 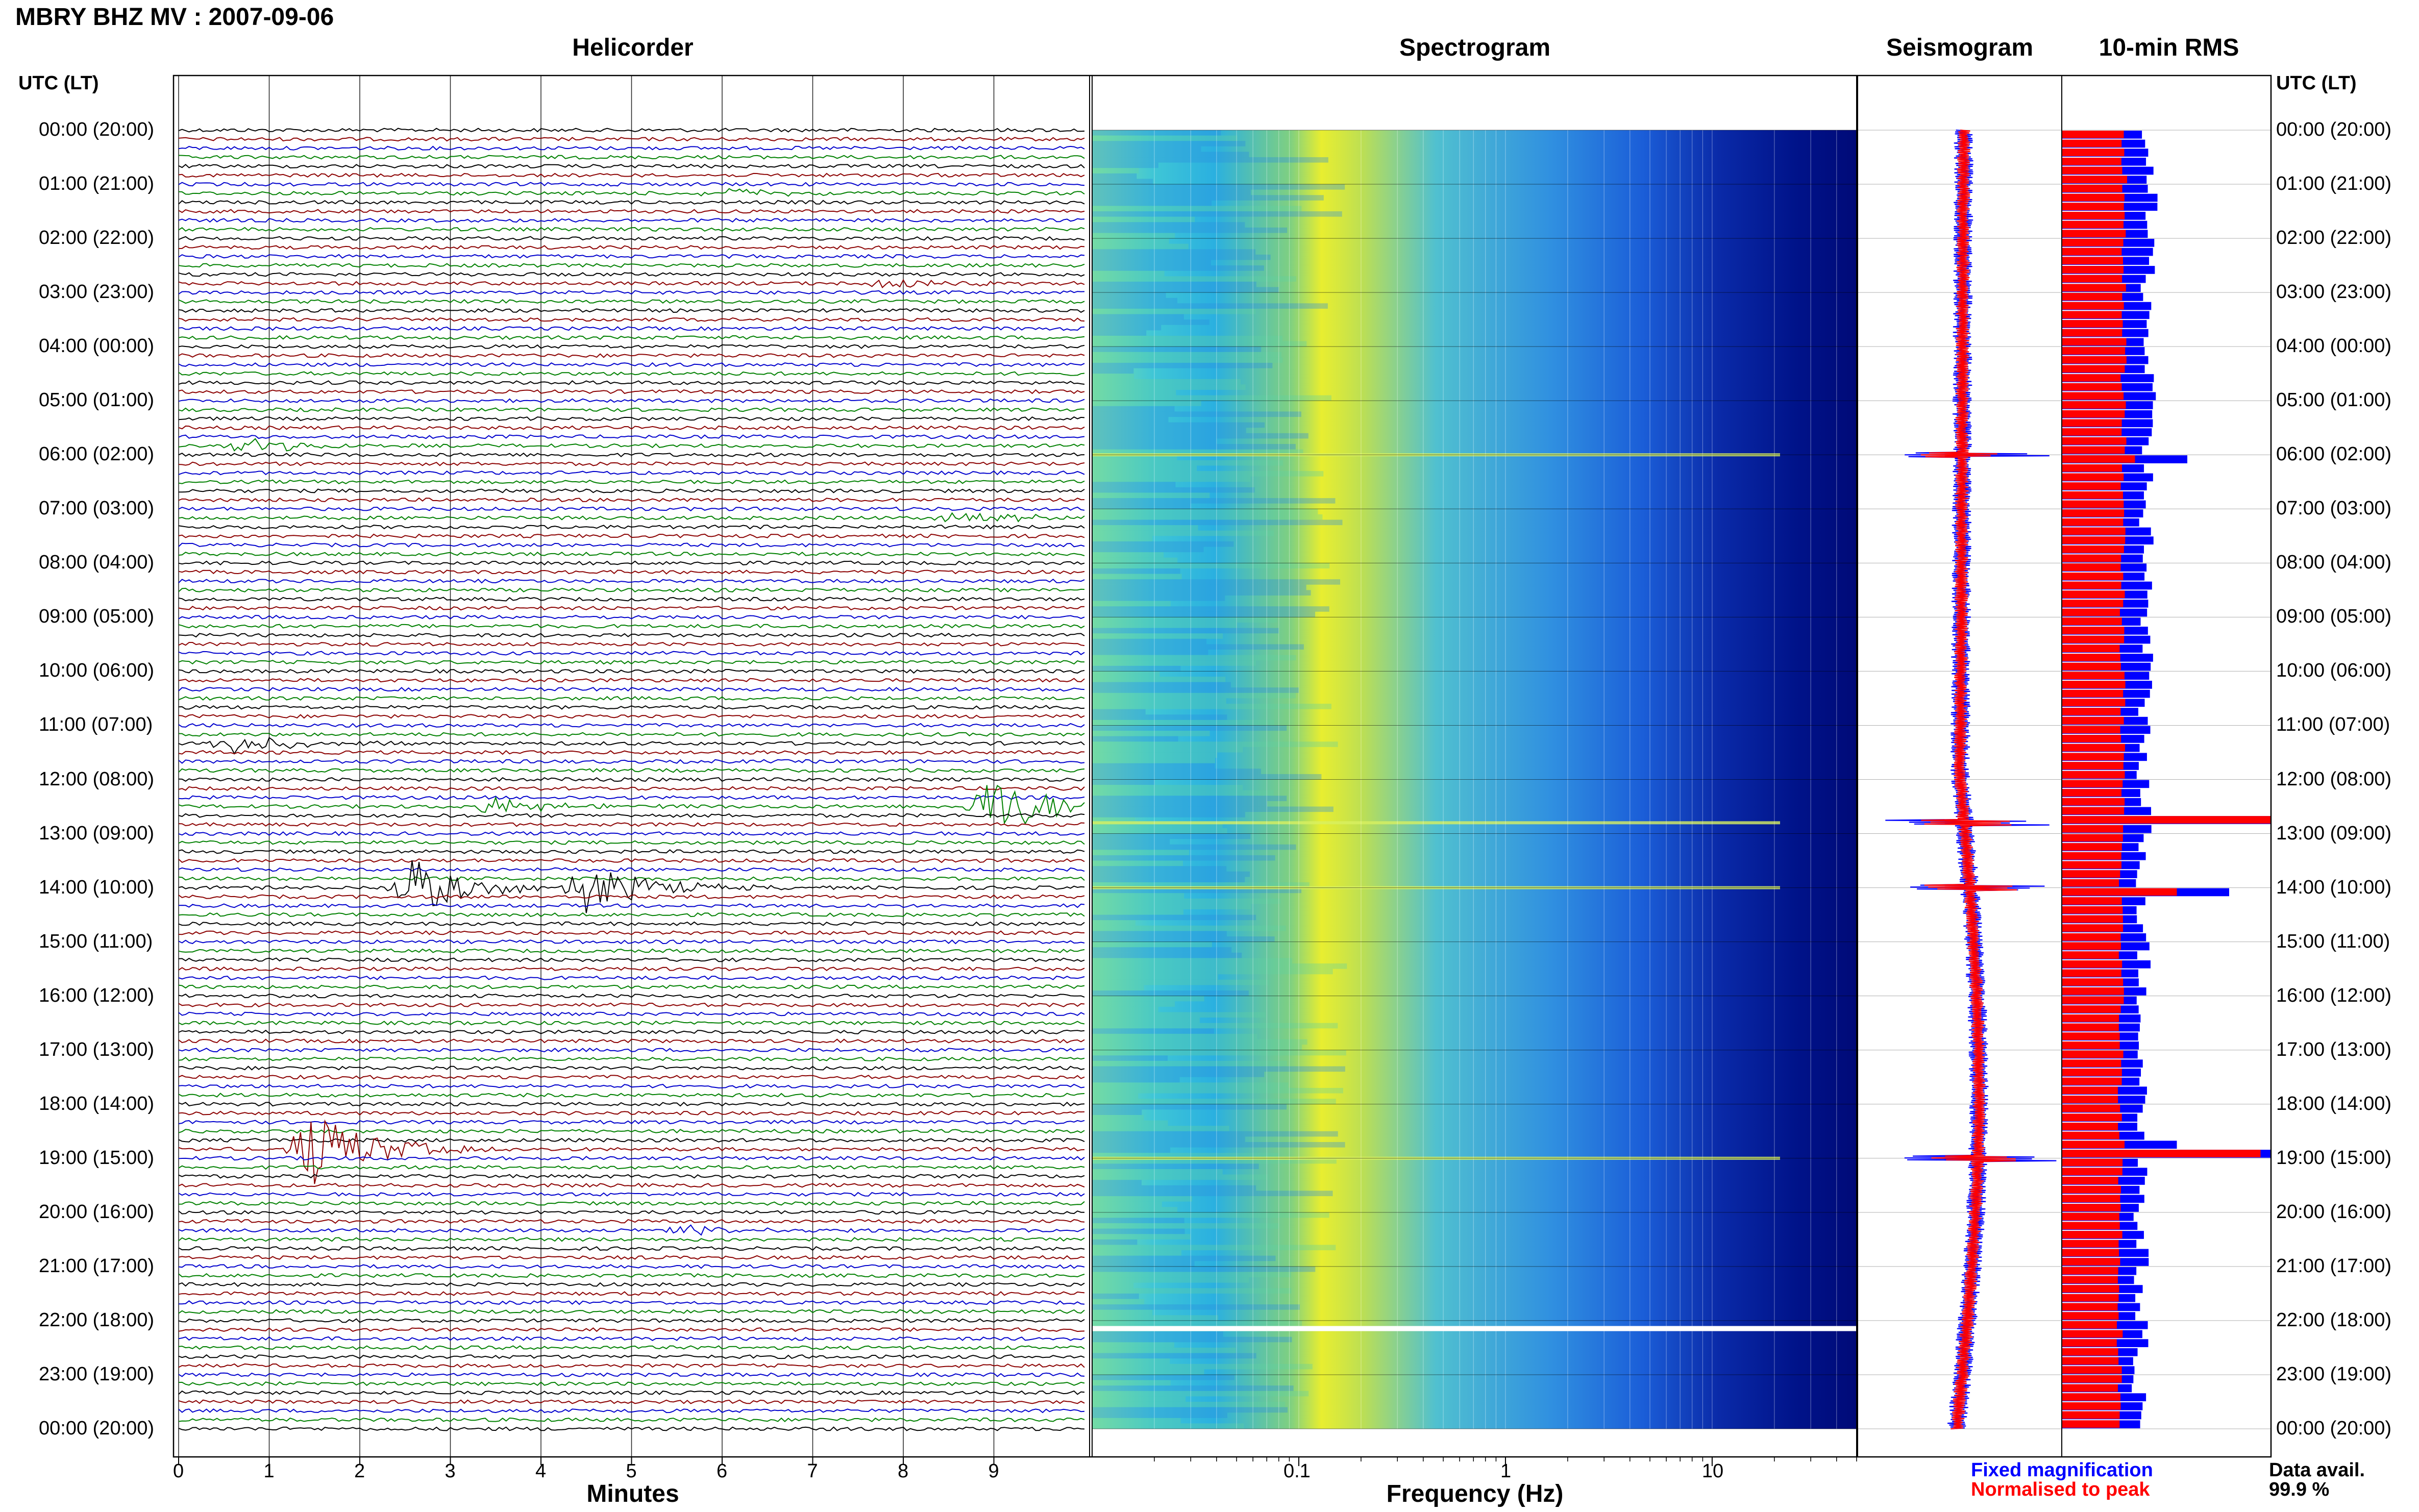 What do you see at coordinates (97, 563) in the screenshot?
I see `hour-label-left: 08:00 (04:00)` at bounding box center [97, 563].